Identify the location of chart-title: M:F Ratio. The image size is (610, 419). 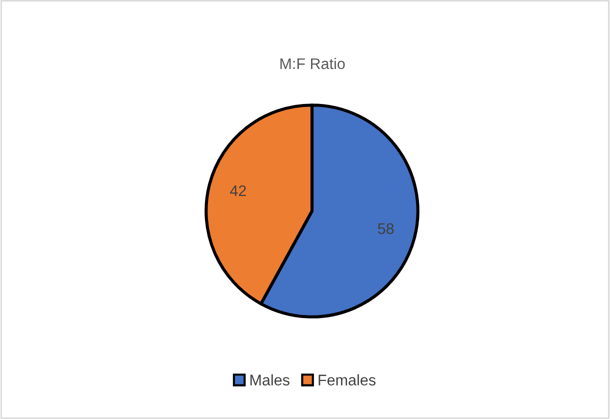
(312, 64).